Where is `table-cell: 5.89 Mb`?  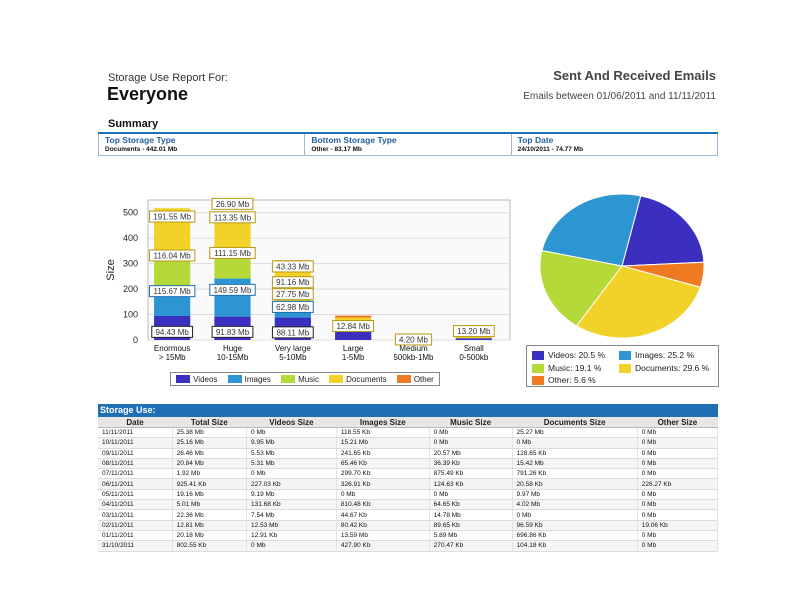 table-cell: 5.89 Mb is located at coordinates (471, 536).